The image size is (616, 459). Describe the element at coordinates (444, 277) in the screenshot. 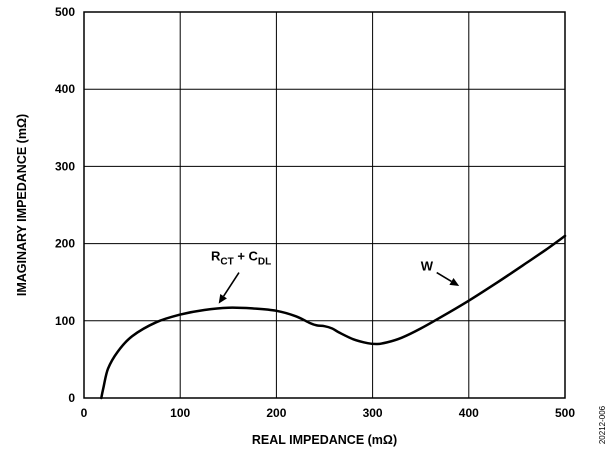

I see `annotation-w-arrow` at that location.